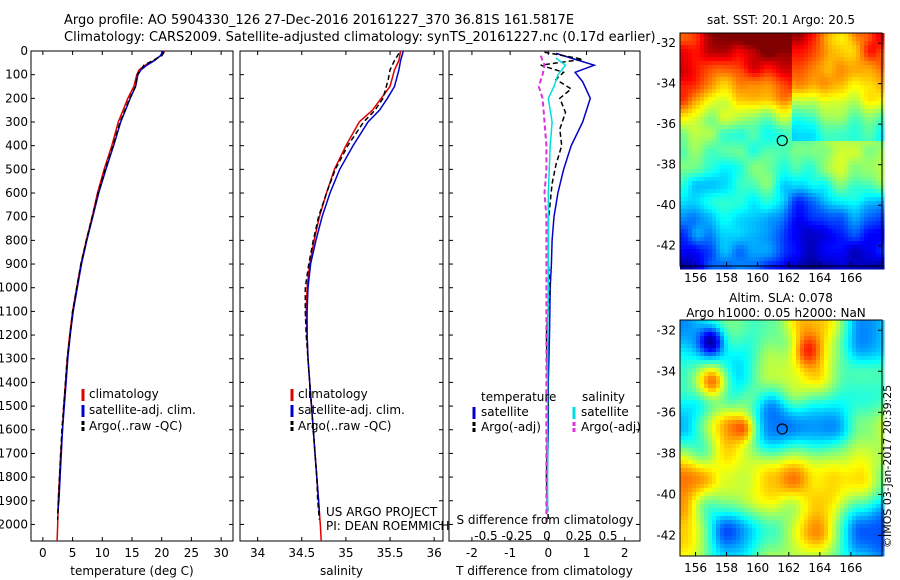 This screenshot has width=900, height=580. Describe the element at coordinates (545, 520) in the screenshot. I see `top-axis-label: S difference from climatology` at that location.